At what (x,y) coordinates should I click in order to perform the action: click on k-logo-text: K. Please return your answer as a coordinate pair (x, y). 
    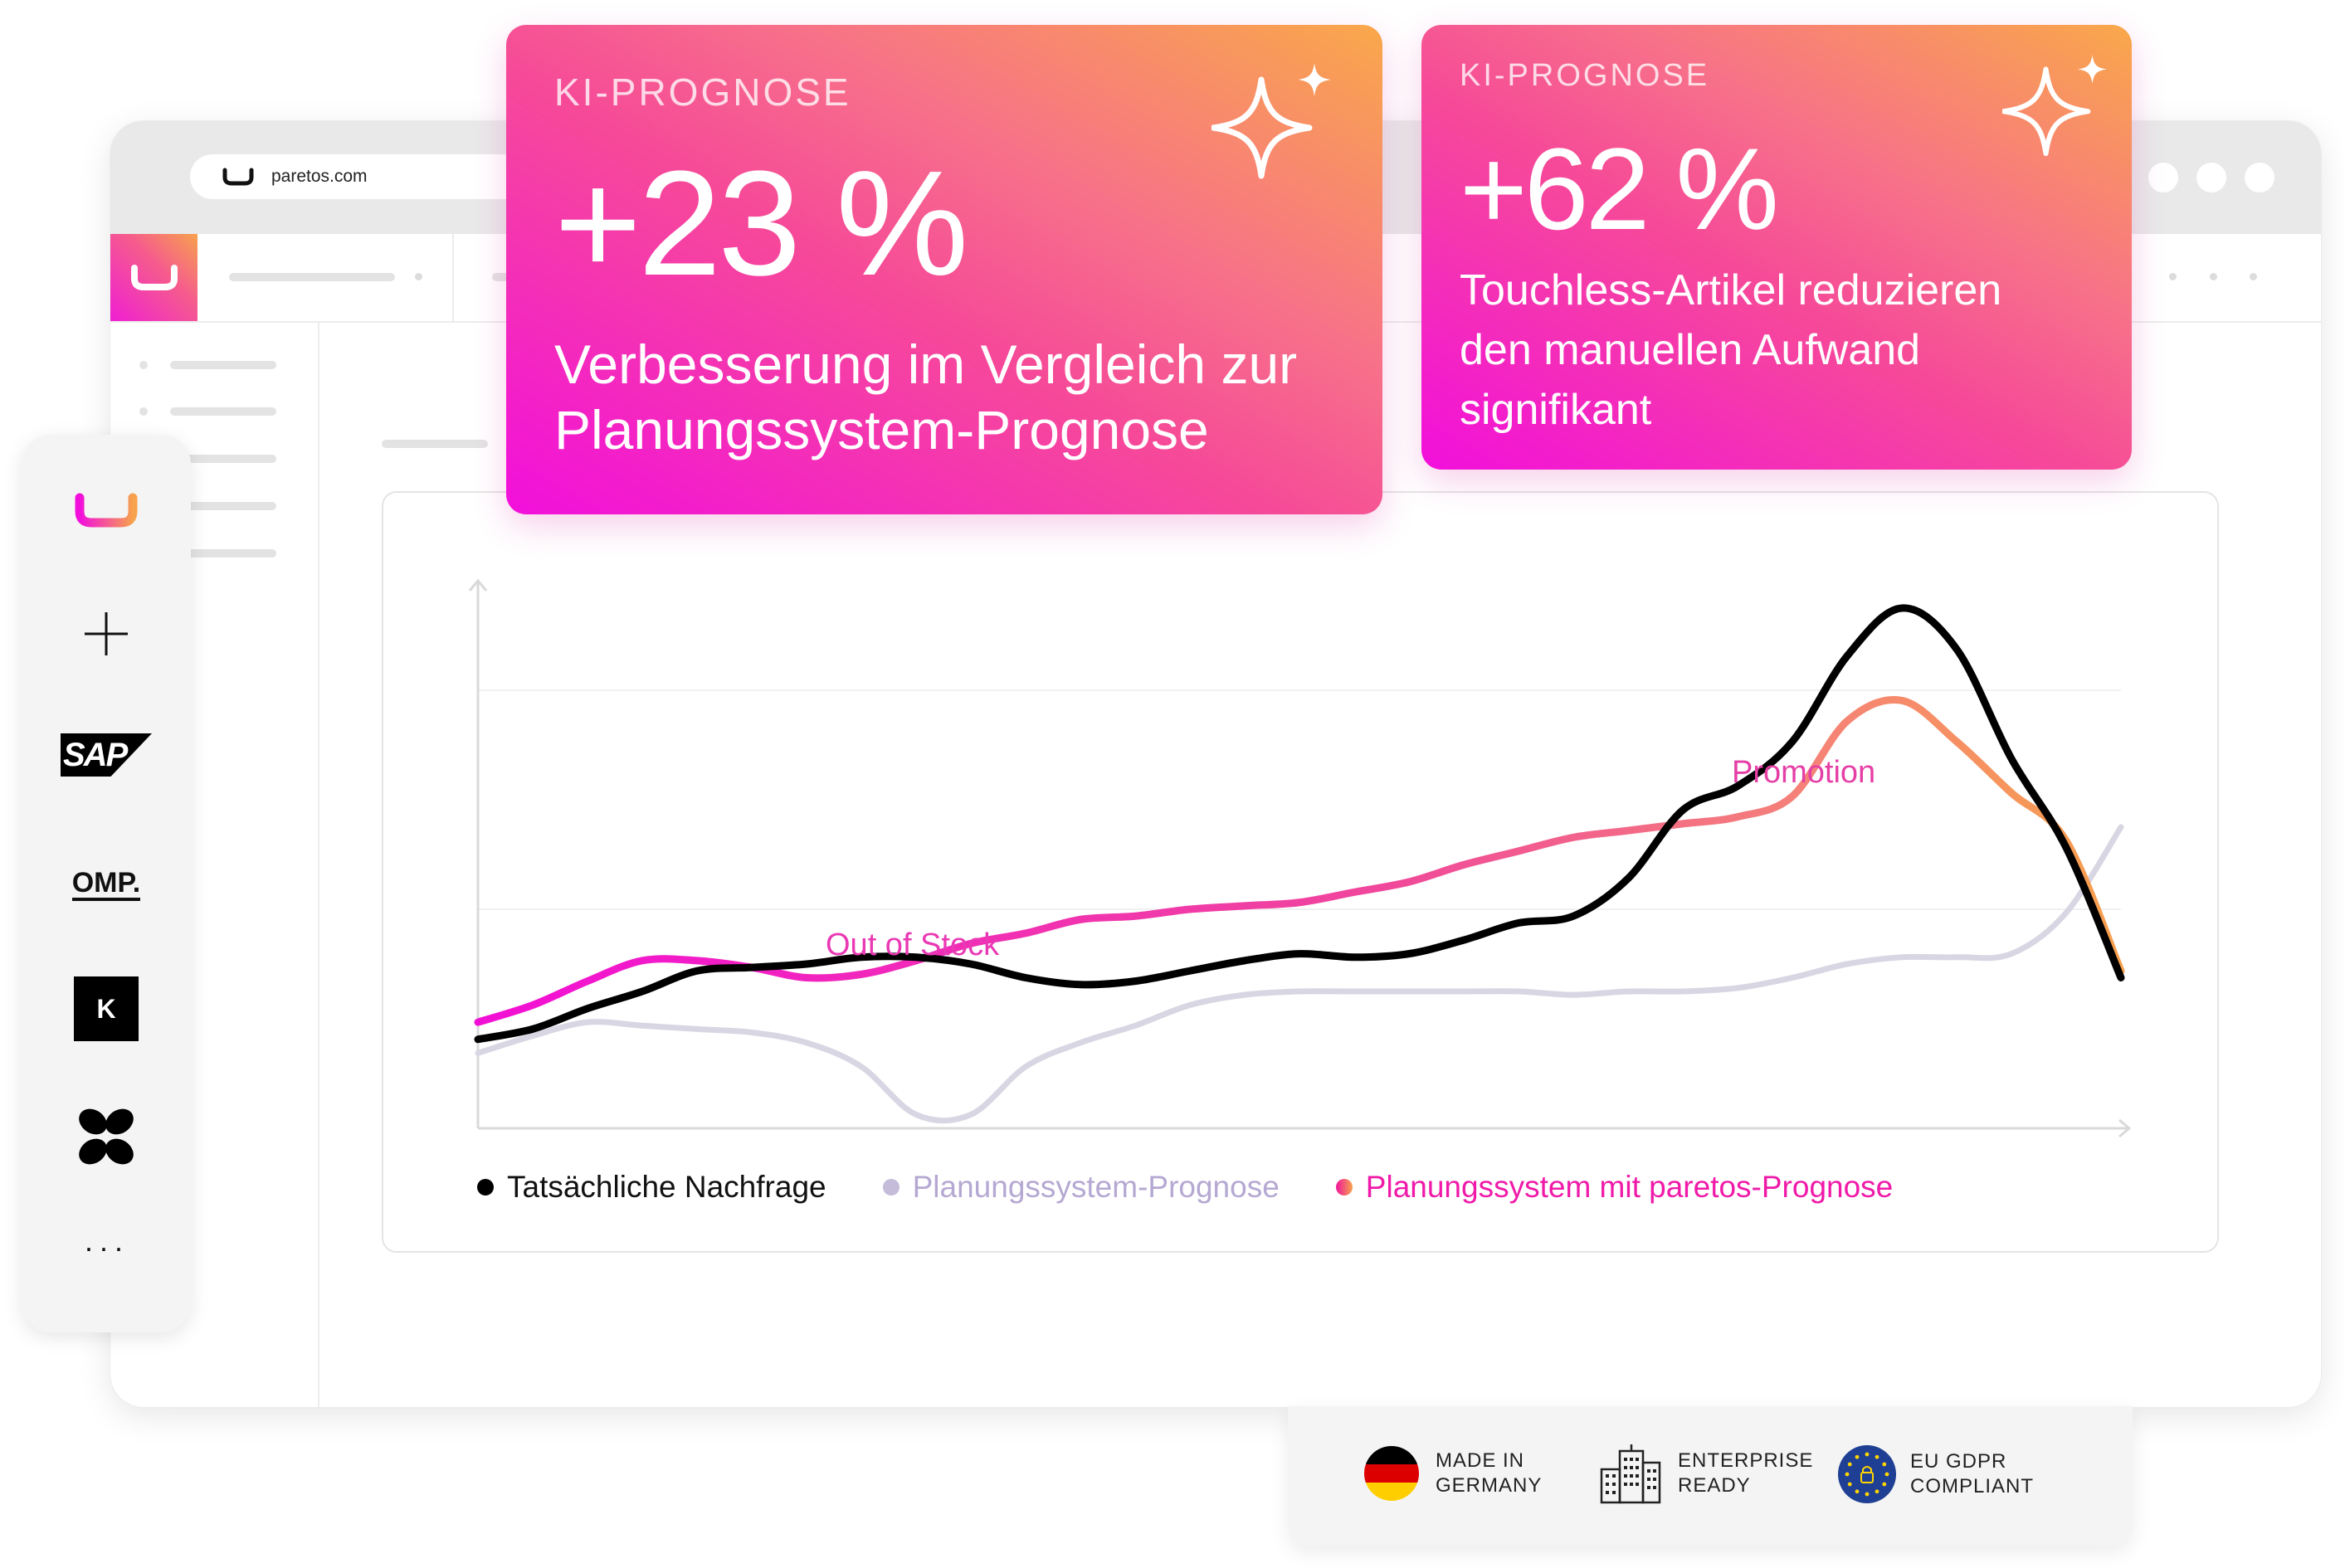
    Looking at the image, I should click on (106, 1008).